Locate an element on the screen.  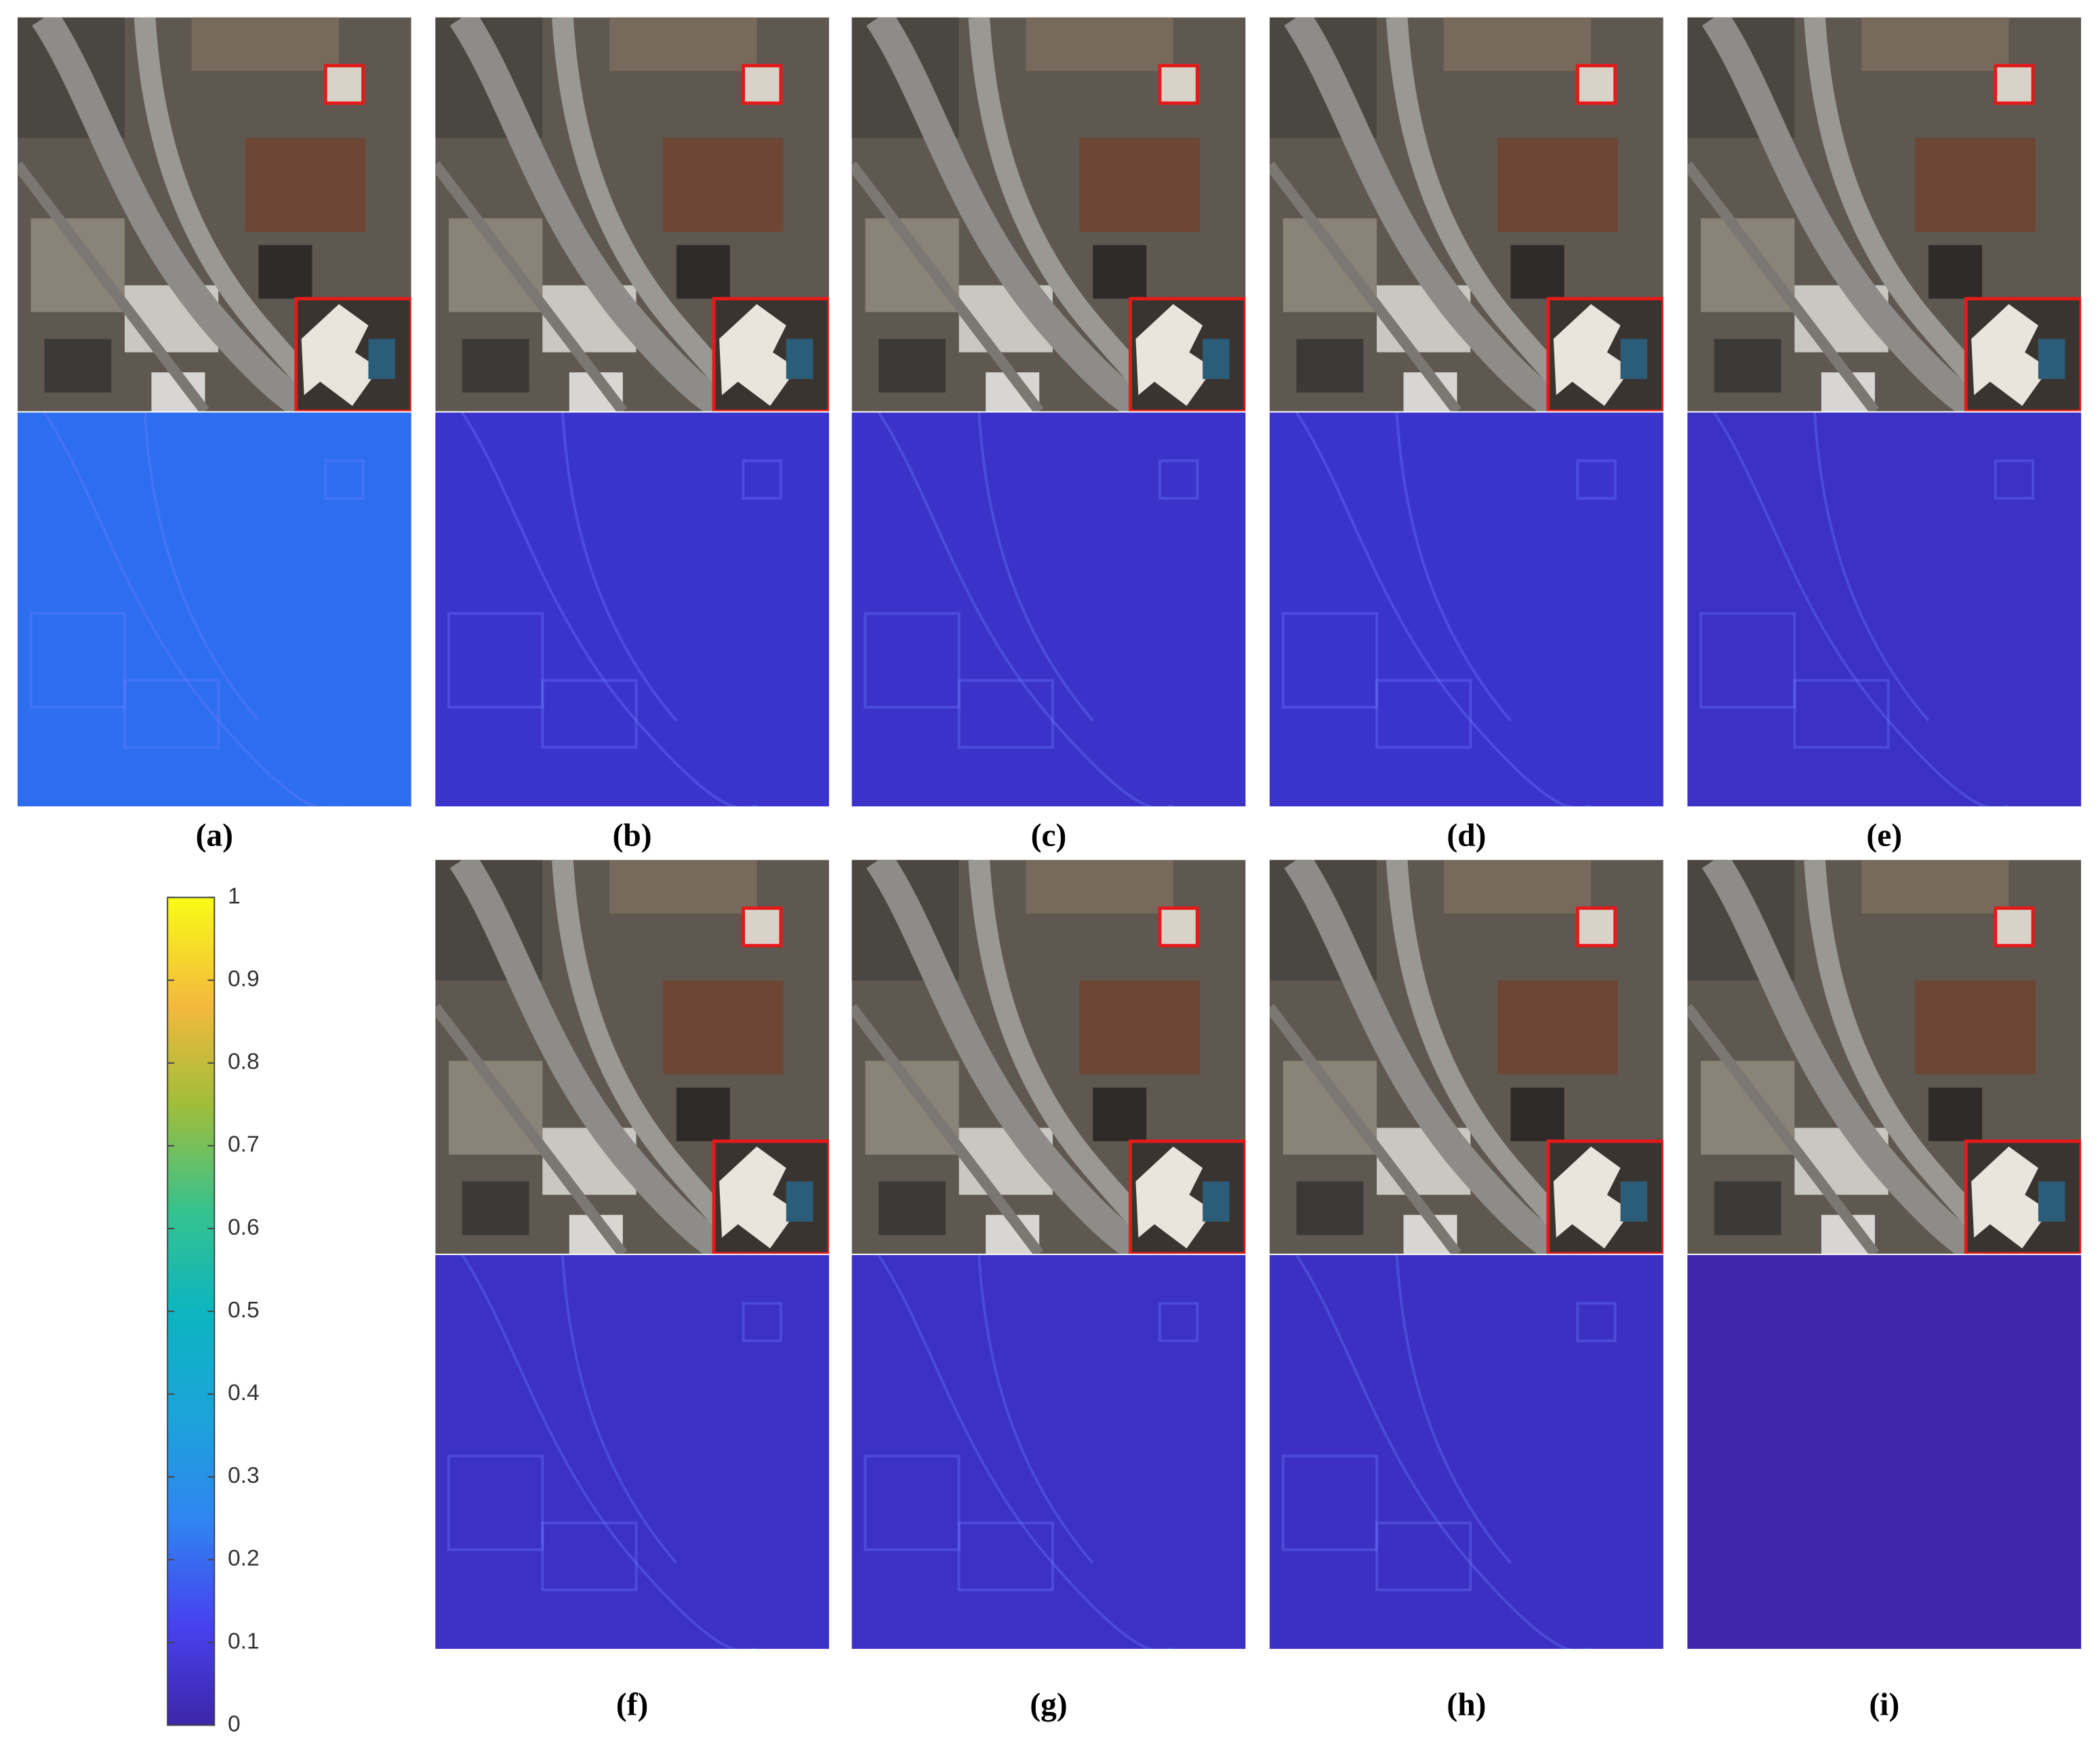
panel: (h) is located at coordinates (1466, 1291).